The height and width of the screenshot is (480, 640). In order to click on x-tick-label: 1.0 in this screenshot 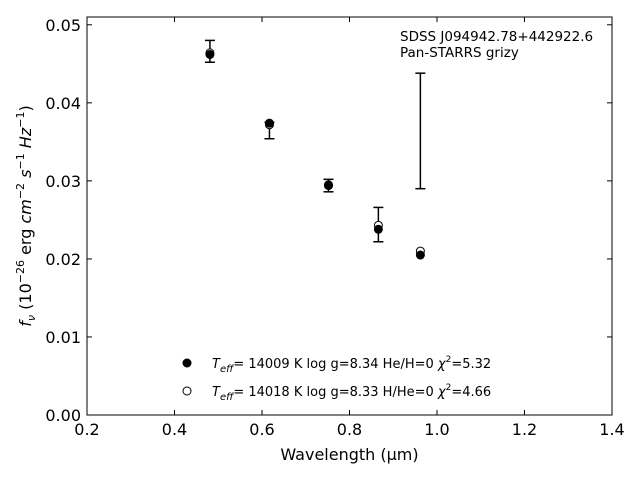, I will do `click(436, 429)`.